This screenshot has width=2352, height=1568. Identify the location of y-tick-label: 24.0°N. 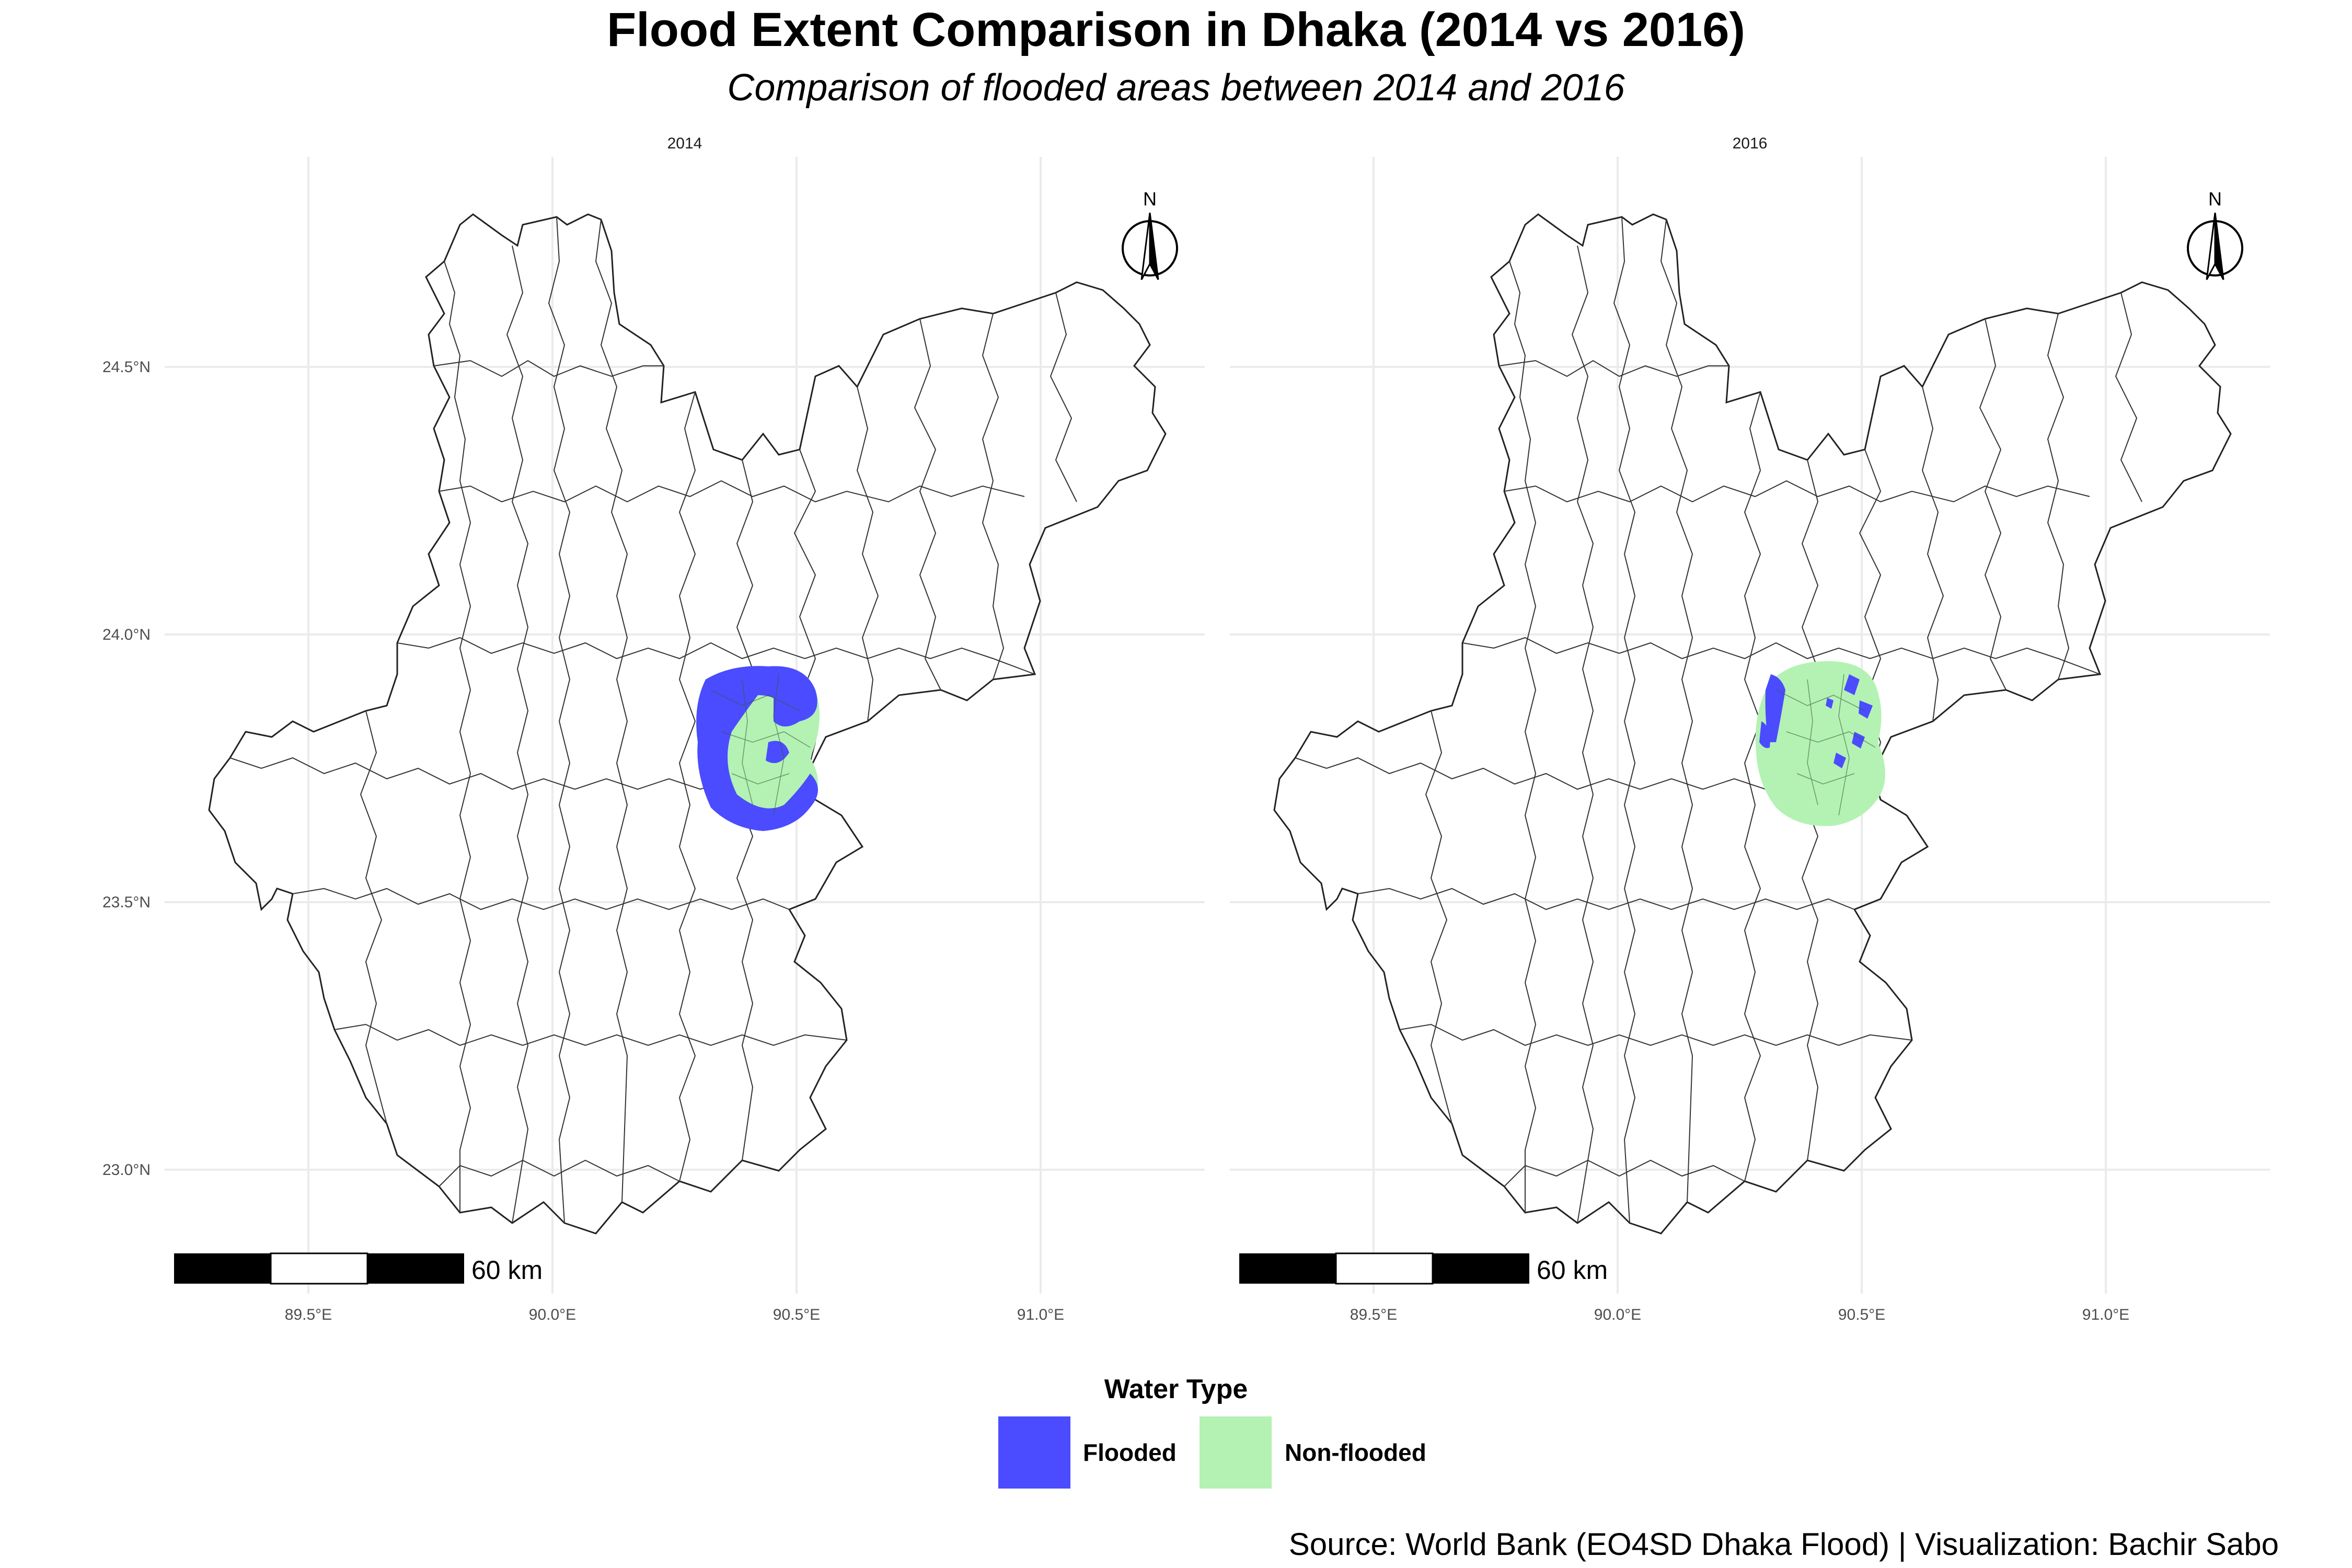
(126, 634).